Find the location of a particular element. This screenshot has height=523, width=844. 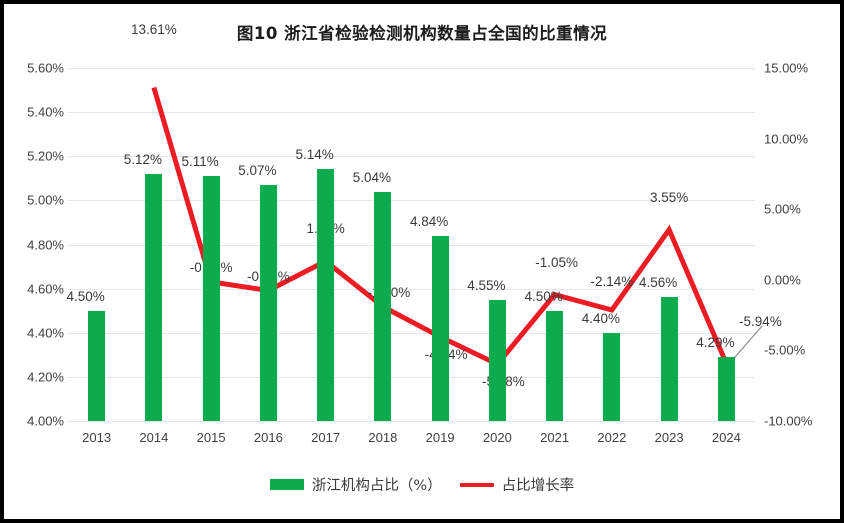

bar-2024 is located at coordinates (726, 389).